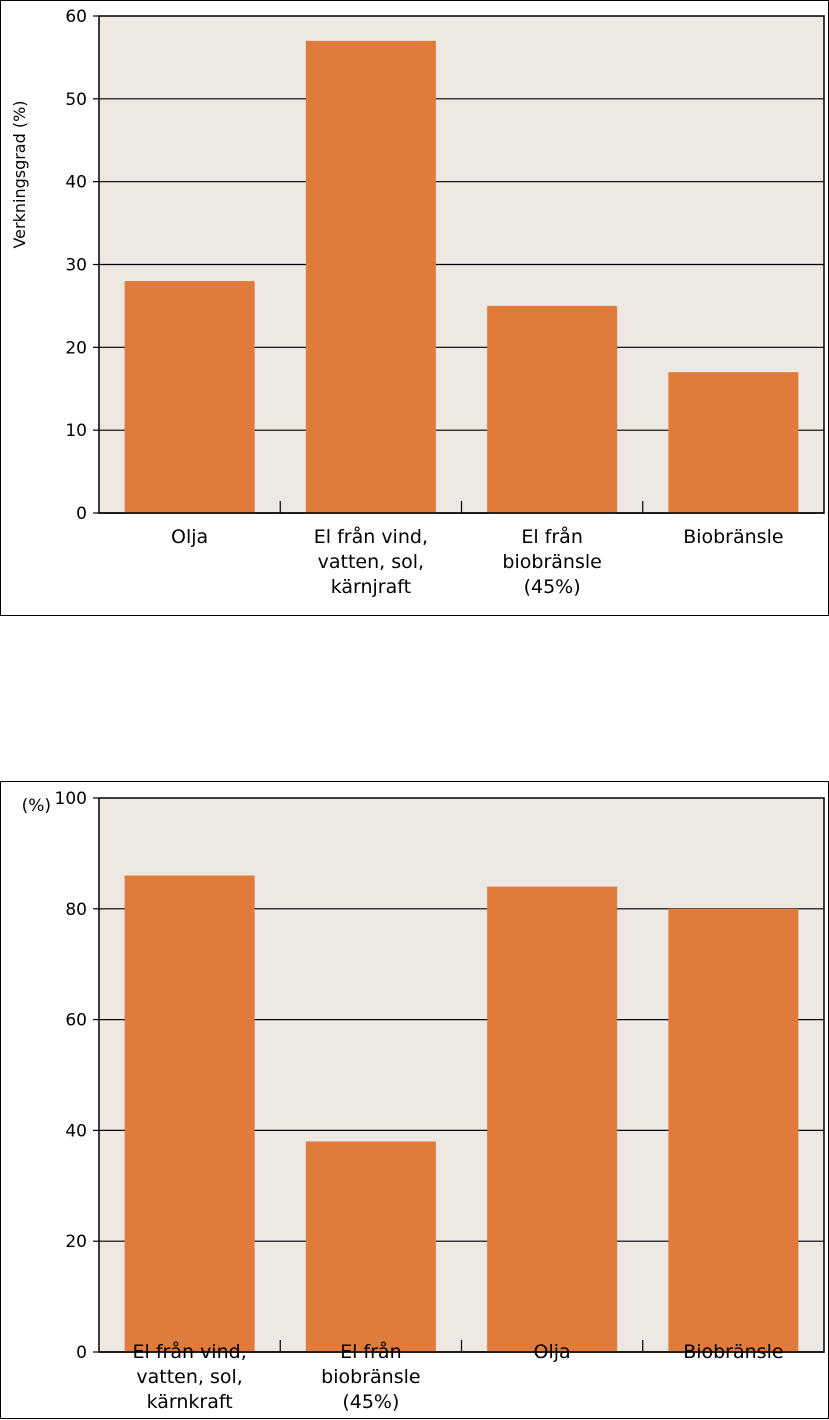  What do you see at coordinates (76, 266) in the screenshot?
I see `y-tick-label: 30` at bounding box center [76, 266].